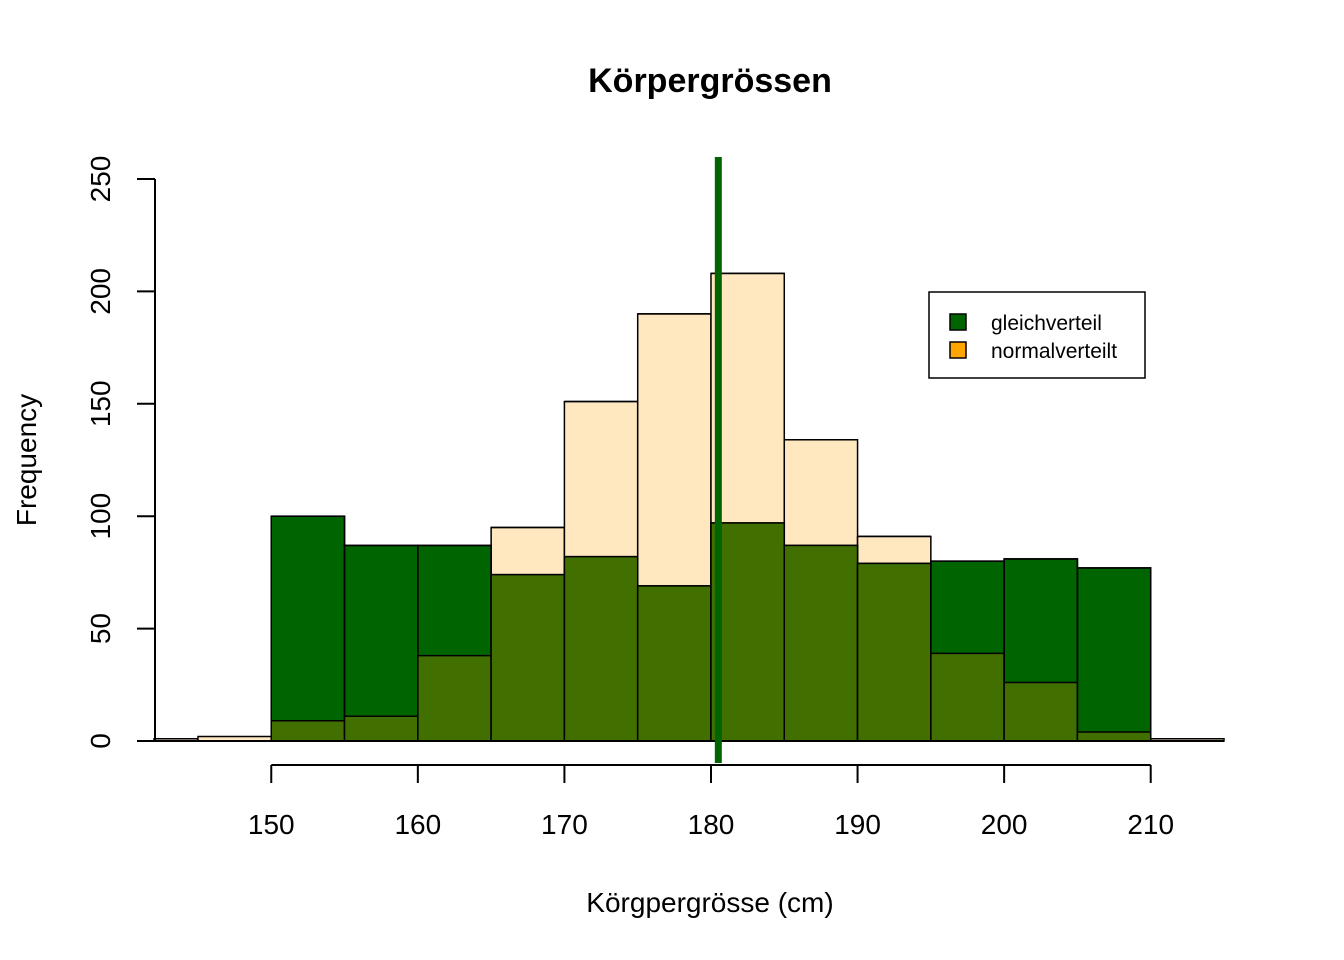 This screenshot has height=960, width=1344. What do you see at coordinates (26, 460) in the screenshot?
I see `y-axis-label: Frequency` at bounding box center [26, 460].